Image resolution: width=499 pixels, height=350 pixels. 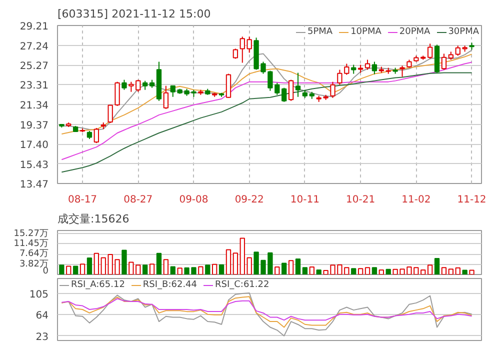 I want to click on legend-label: RSI_C:61.22, so click(x=242, y=285).